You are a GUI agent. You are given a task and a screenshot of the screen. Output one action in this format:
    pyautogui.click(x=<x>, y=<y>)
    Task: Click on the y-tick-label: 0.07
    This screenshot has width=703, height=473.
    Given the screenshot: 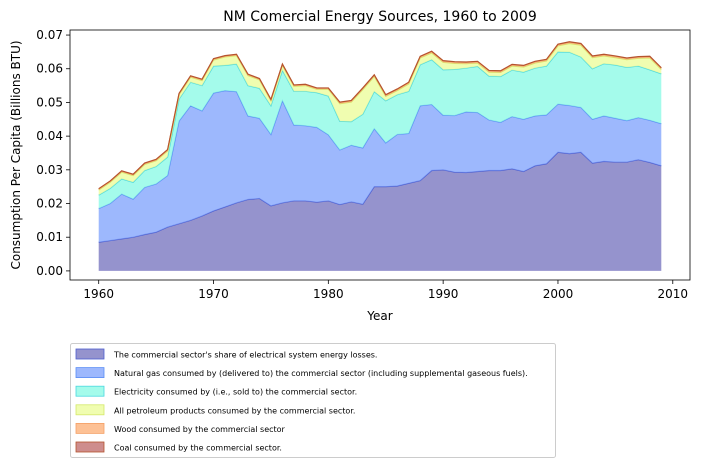 What is the action you would take?
    pyautogui.click(x=49, y=35)
    